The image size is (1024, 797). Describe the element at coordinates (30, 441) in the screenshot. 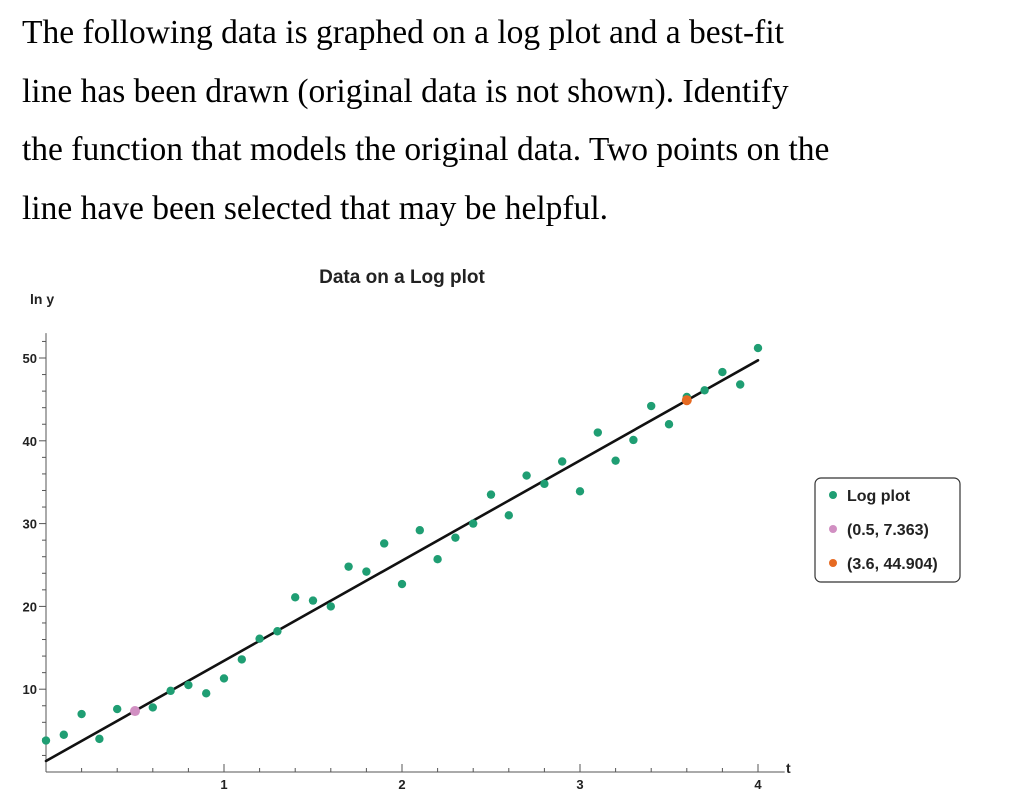

I see `y-tick-label: 40` at that location.